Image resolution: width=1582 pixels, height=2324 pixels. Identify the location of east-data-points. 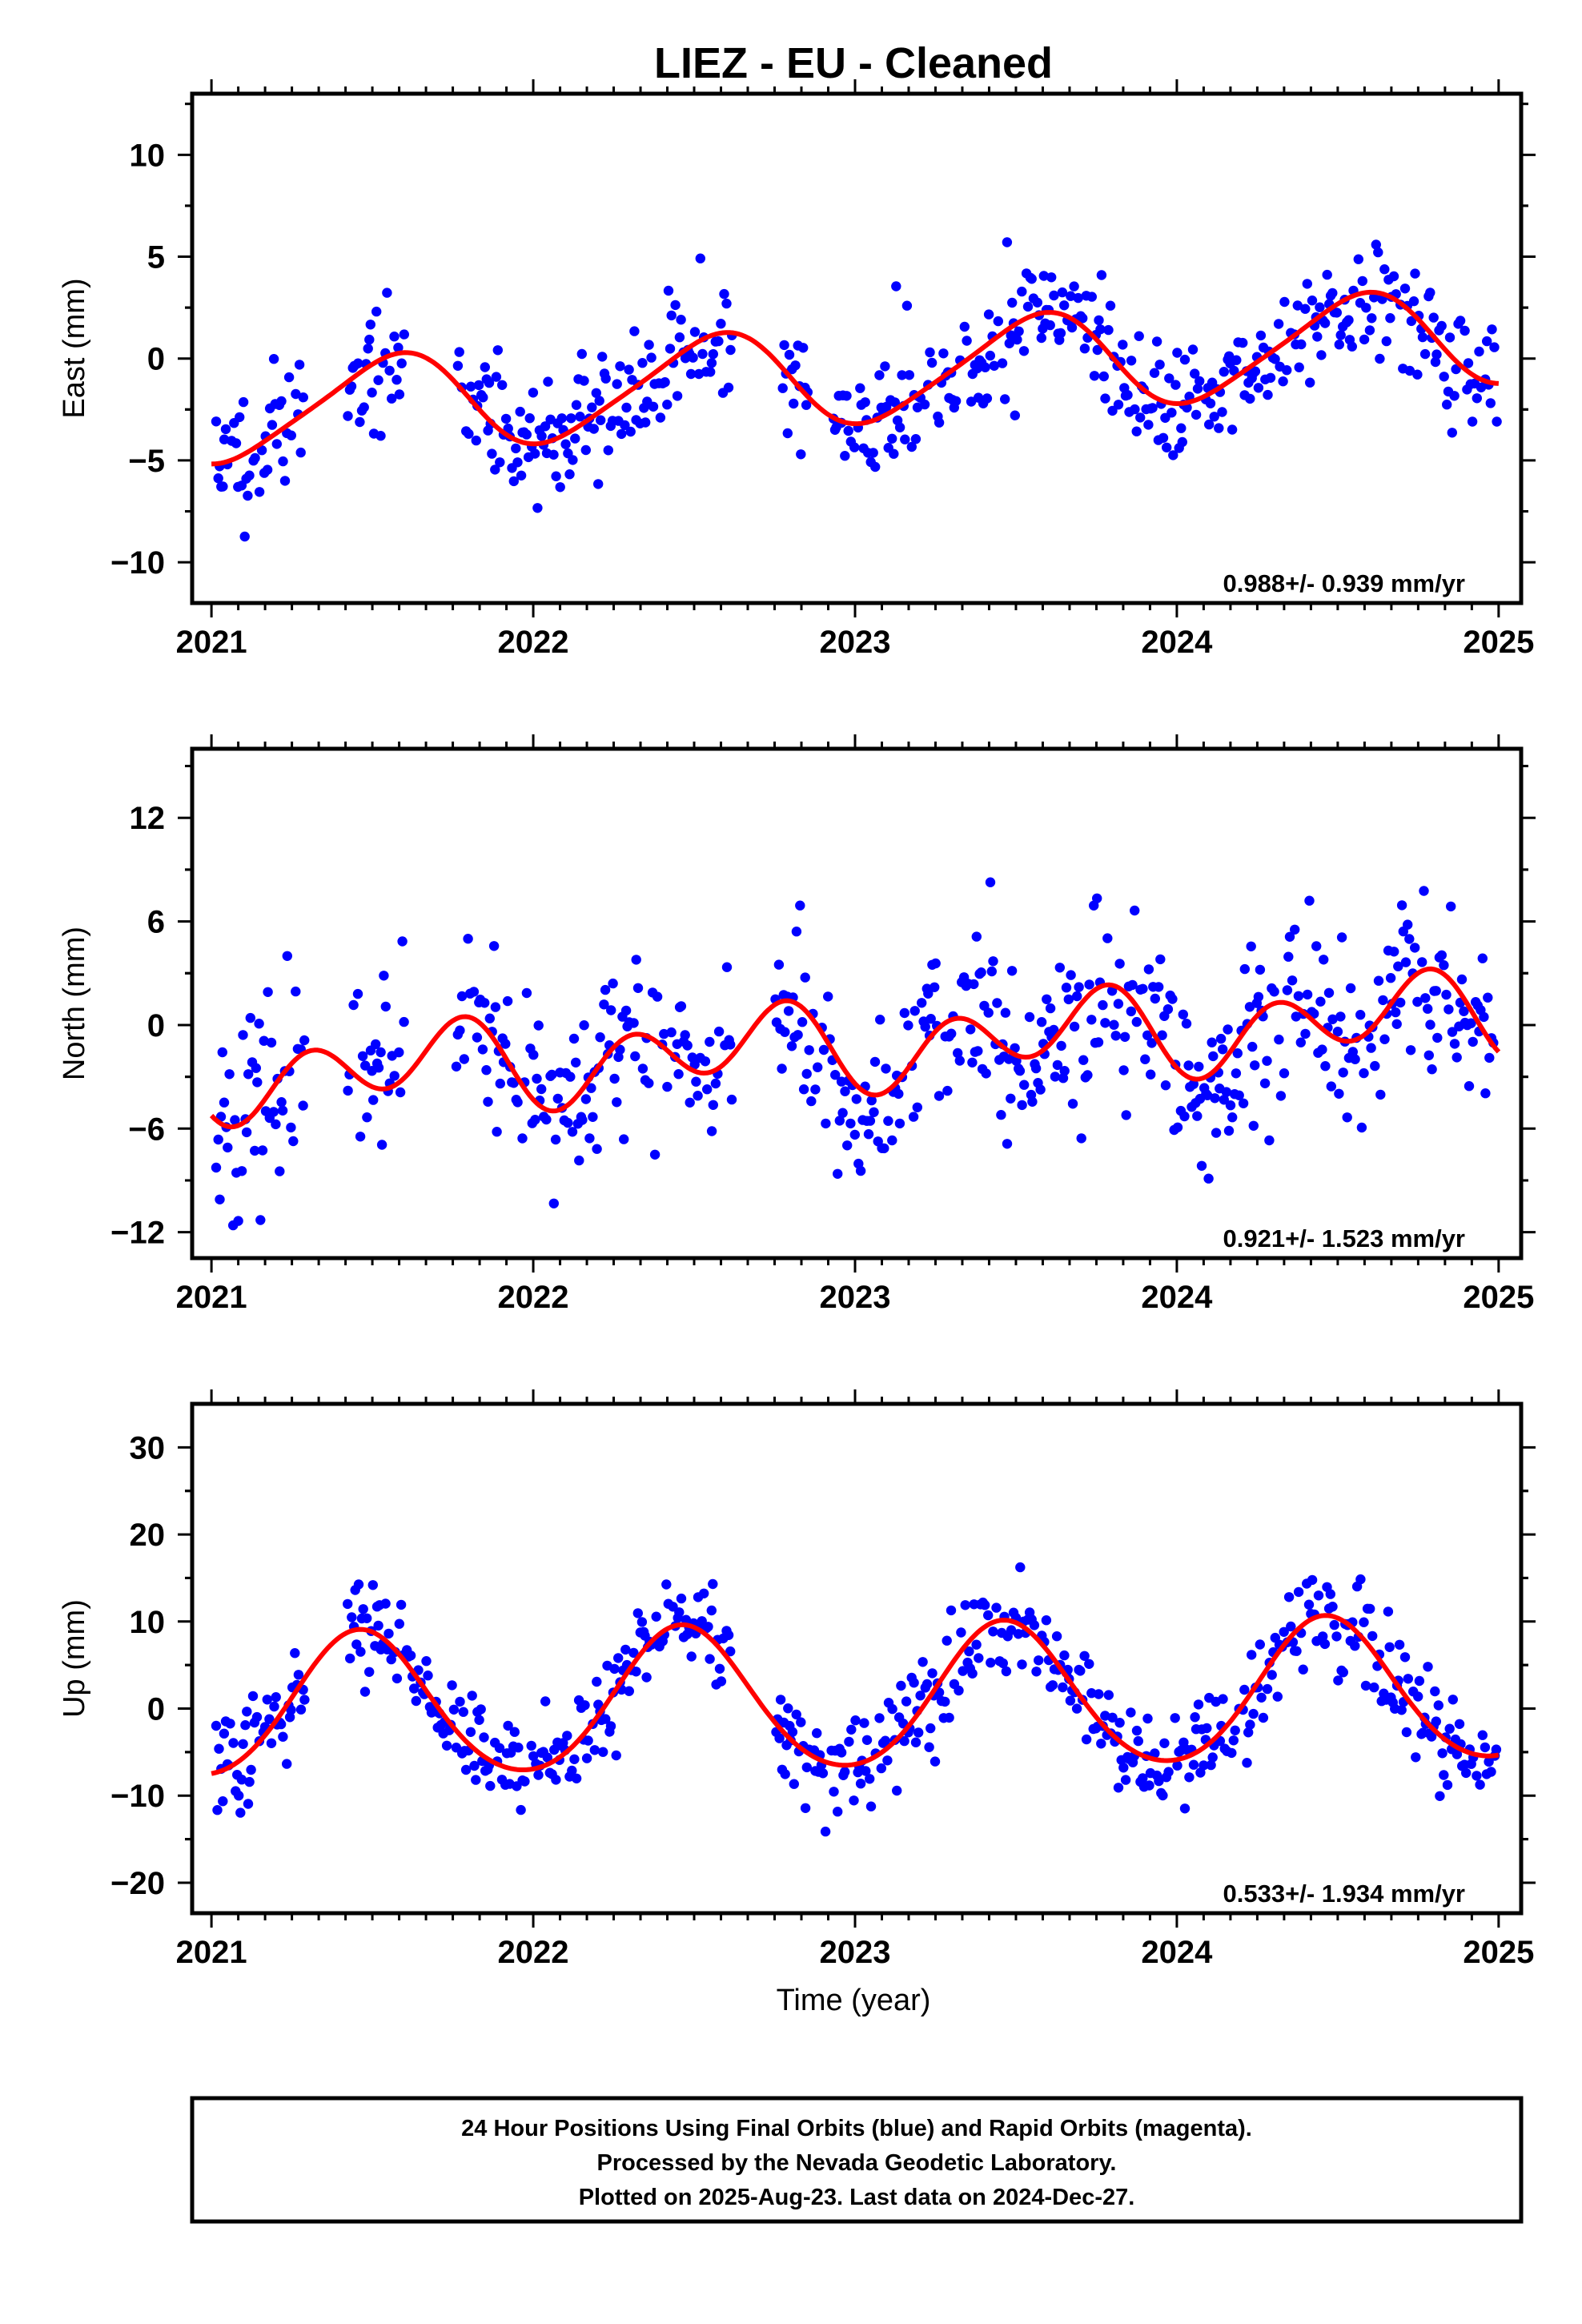
(856, 389).